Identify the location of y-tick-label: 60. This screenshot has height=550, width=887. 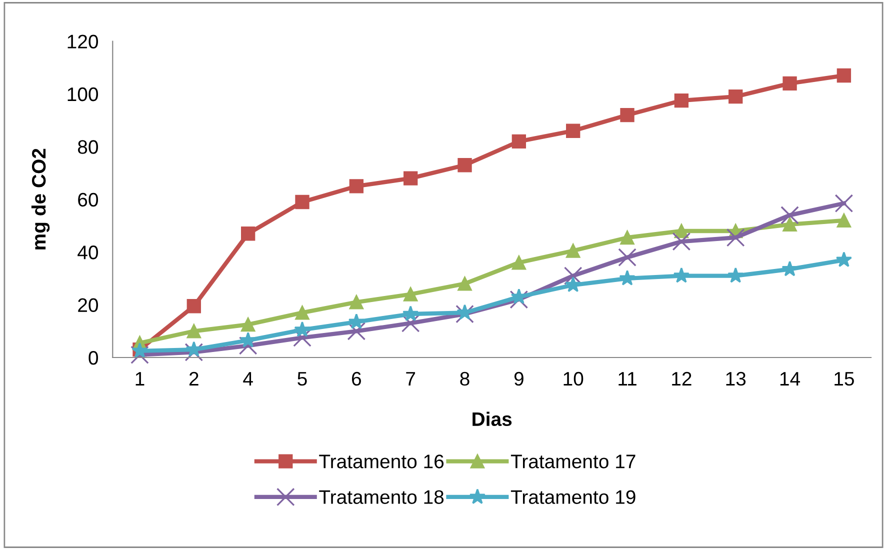
(88, 199).